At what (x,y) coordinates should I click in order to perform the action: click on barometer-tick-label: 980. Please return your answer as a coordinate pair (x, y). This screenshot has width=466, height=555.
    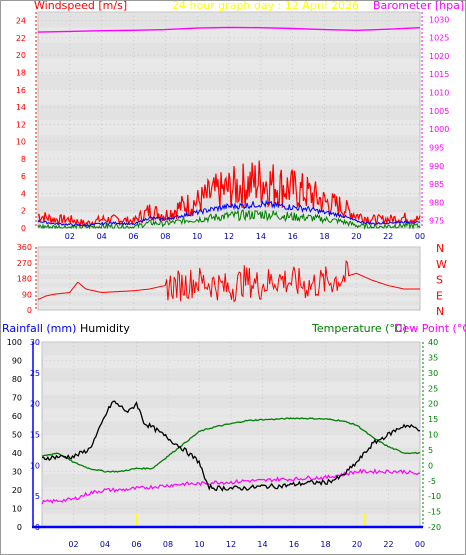
    Looking at the image, I should click on (436, 202).